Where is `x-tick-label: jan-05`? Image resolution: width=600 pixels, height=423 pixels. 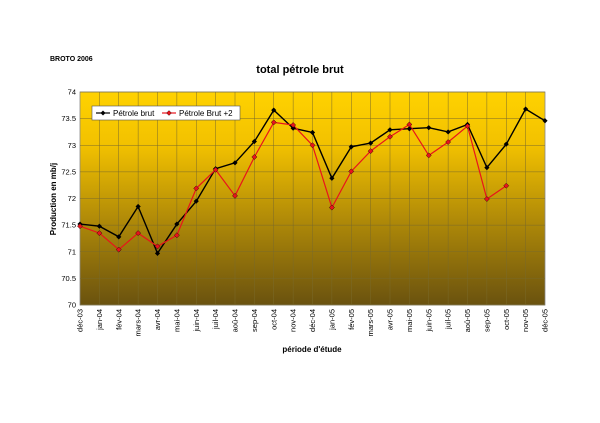
x-tick-label: jan-05 is located at coordinates (331, 320).